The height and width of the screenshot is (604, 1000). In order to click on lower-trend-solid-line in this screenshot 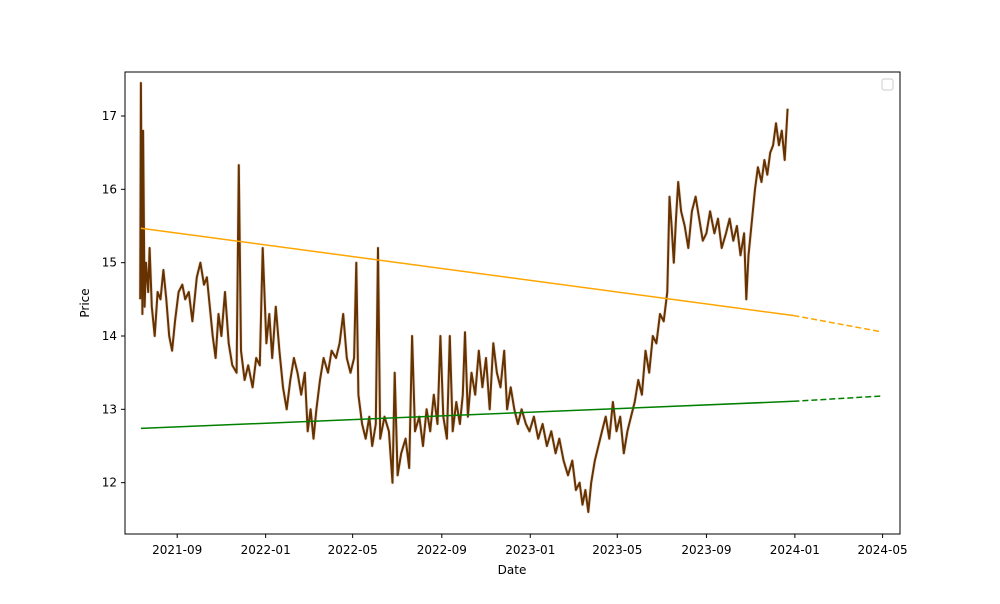, I will do `click(467, 415)`.